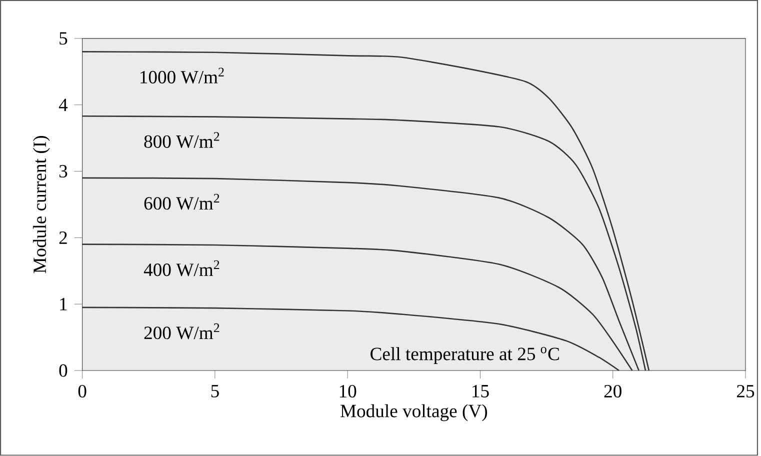  What do you see at coordinates (182, 76) in the screenshot?
I see `series-label: 1000 W/m$^{2}$` at bounding box center [182, 76].